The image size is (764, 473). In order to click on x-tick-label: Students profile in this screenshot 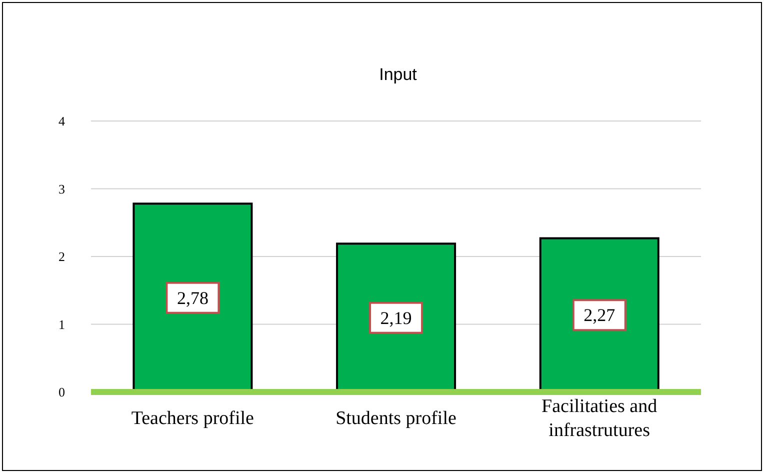, I will do `click(396, 418)`.